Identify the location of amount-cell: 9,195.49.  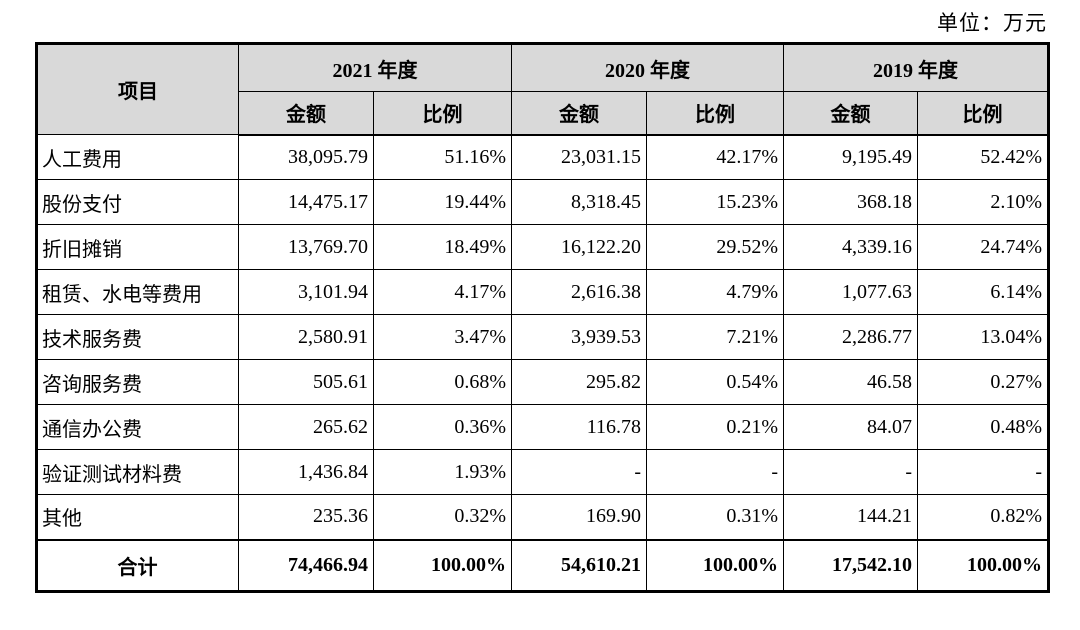
(850, 157).